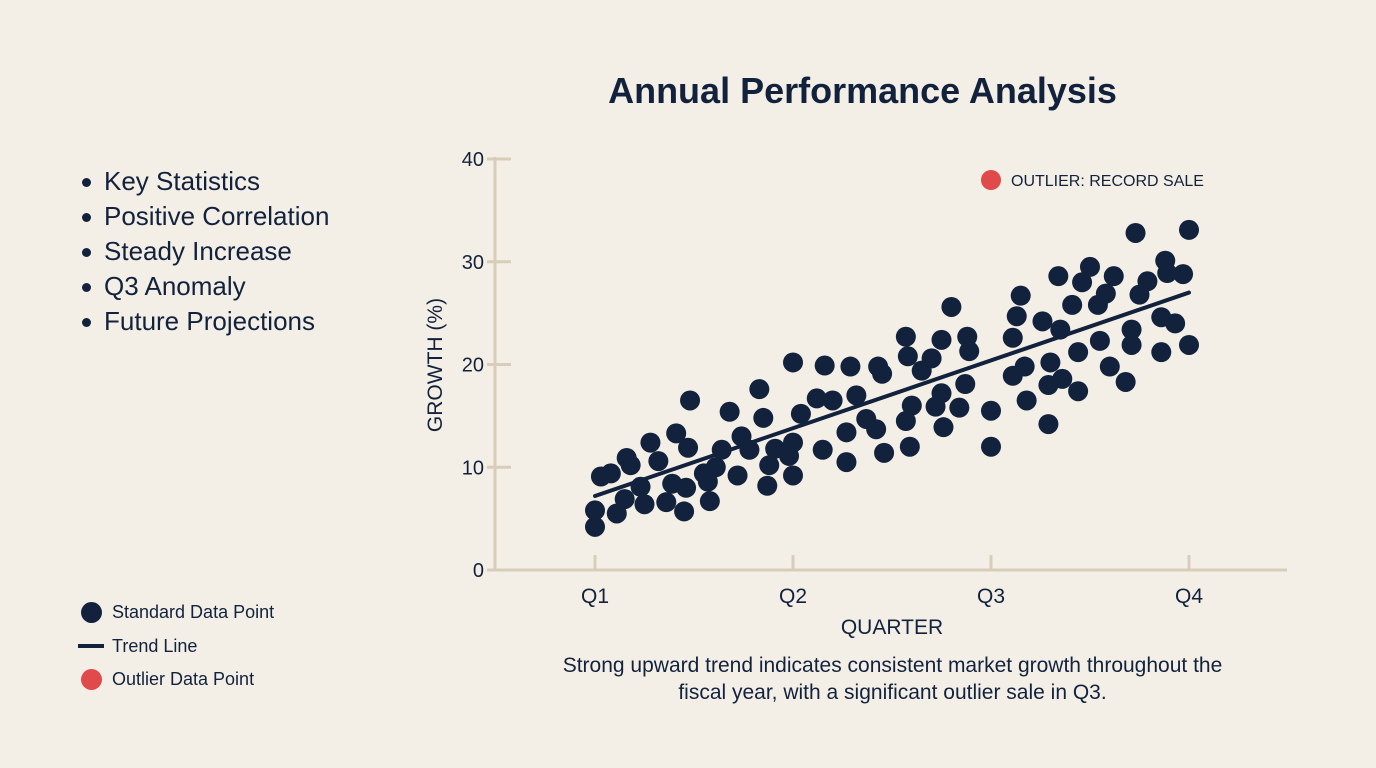  I want to click on trend-line, so click(892, 394).